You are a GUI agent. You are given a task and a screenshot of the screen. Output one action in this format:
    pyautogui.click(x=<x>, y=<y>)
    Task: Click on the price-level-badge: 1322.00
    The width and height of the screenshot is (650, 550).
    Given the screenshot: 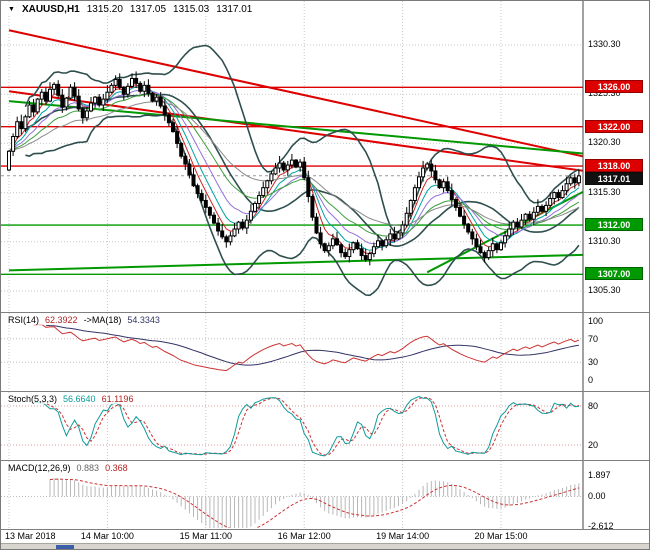 What is the action you would take?
    pyautogui.click(x=614, y=126)
    